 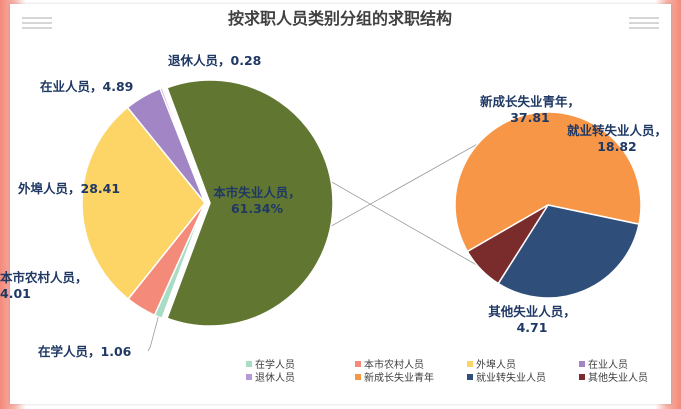 What do you see at coordinates (44, 285) in the screenshot?
I see `data-label-本市农村人员: 本市农村人员， 4.01` at bounding box center [44, 285].